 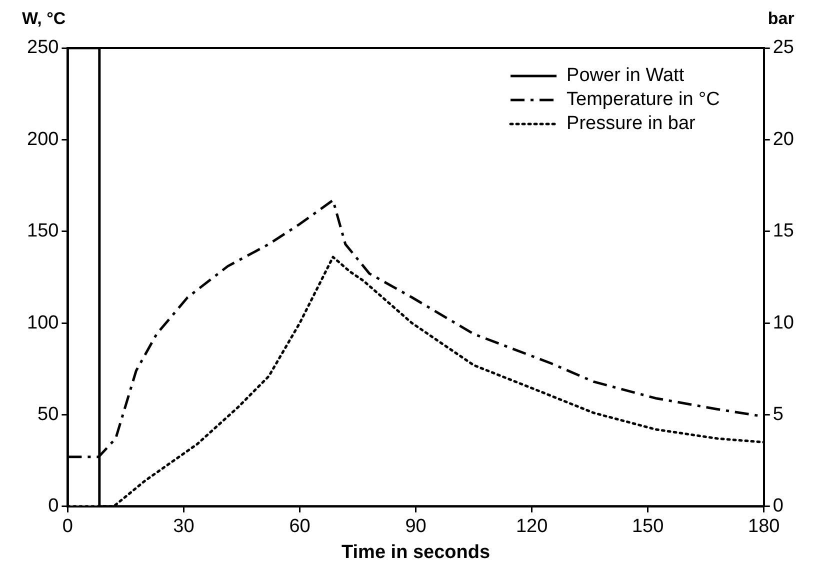 I want to click on y-tick-label: 250, so click(x=43, y=47).